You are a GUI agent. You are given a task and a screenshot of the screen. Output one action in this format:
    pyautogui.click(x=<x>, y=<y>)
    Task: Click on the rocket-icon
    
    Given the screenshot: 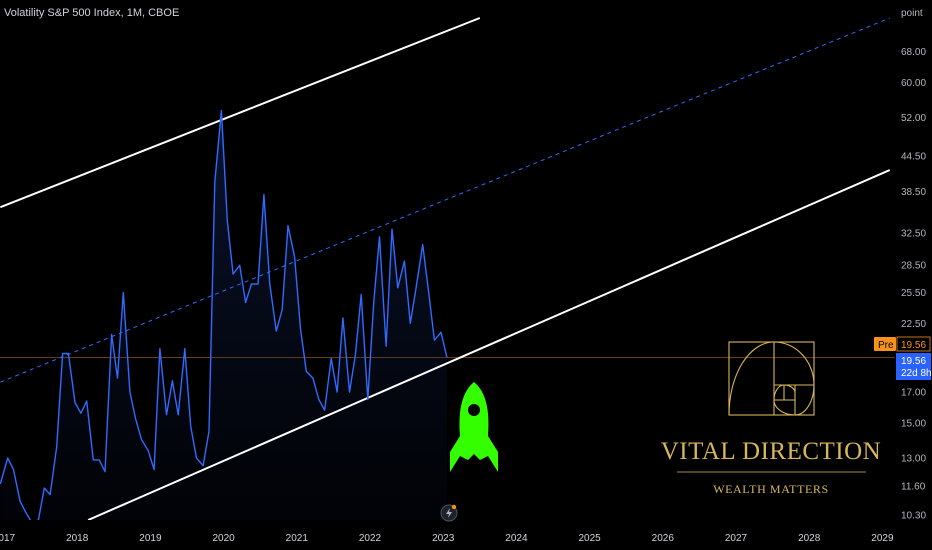 What is the action you would take?
    pyautogui.click(x=474, y=427)
    